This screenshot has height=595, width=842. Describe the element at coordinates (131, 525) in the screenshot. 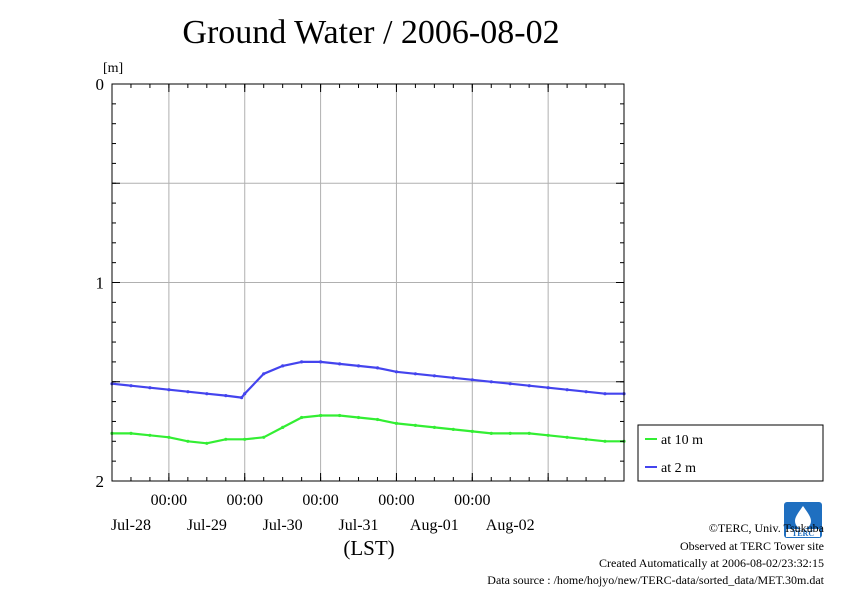

I see `x-date-label: Jul-28` at that location.